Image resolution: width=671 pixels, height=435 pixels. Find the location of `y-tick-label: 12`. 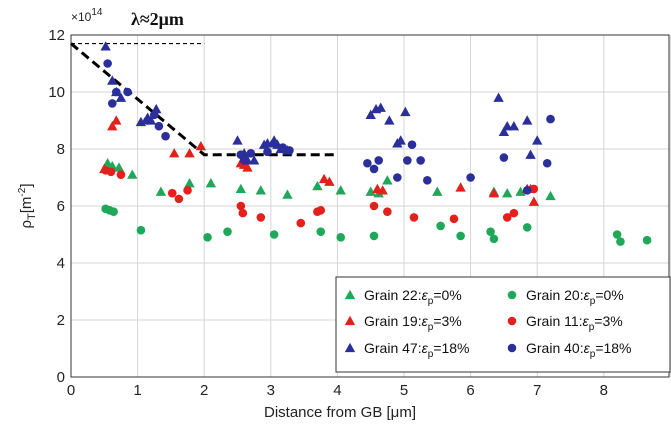

y-tick-label: 12 is located at coordinates (56, 35).